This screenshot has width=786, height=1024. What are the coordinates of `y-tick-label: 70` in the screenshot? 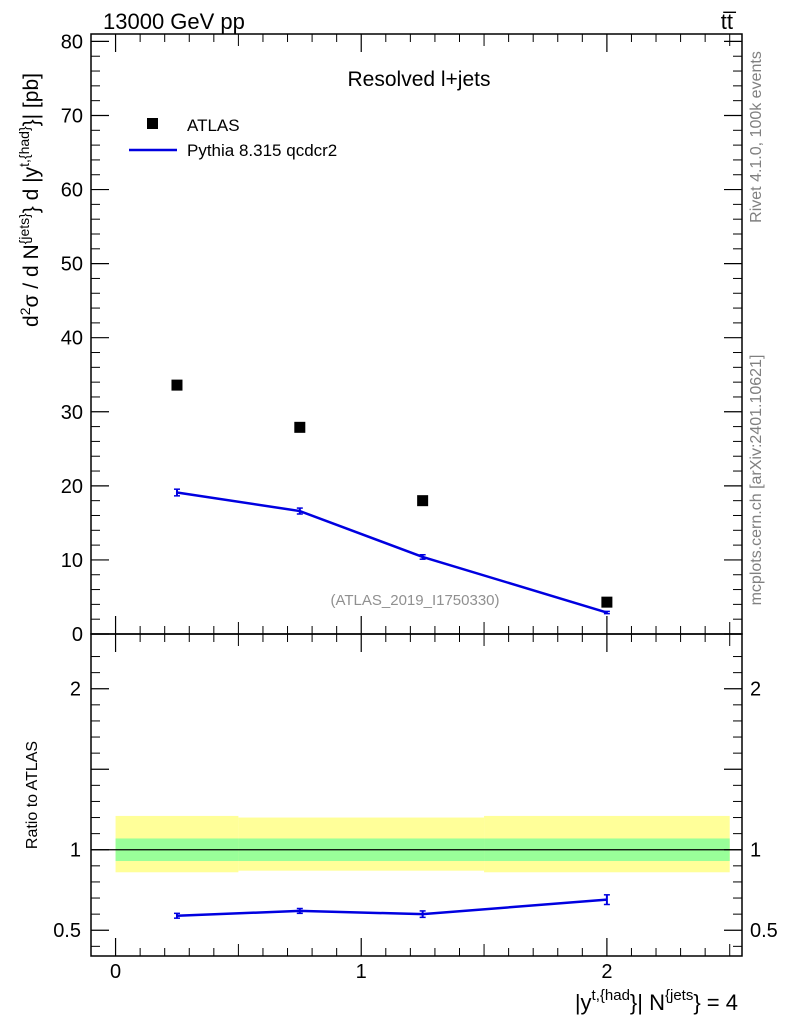 It's located at (72, 116).